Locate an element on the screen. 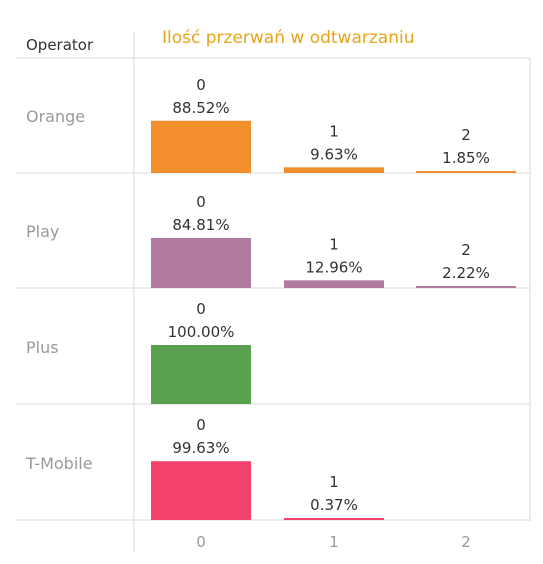 The image size is (543, 564). operator-label: T-Mobile is located at coordinates (59, 463).